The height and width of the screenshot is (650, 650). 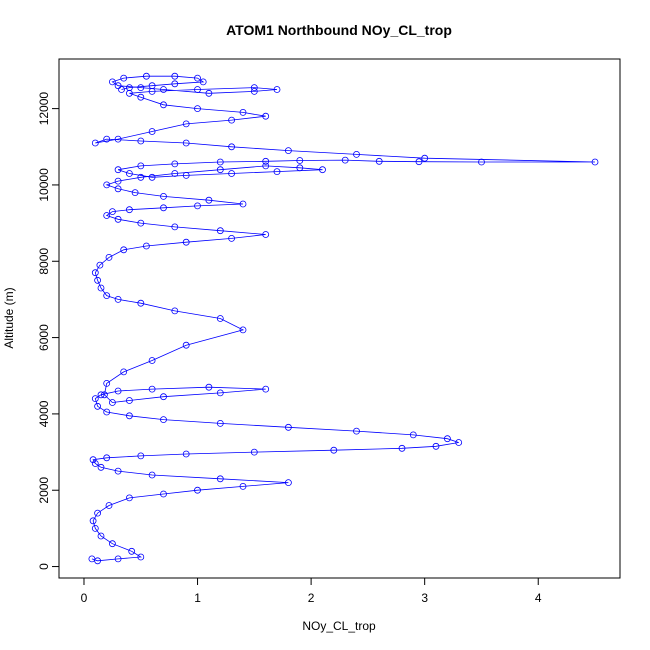 I want to click on x-tick-label: 3, so click(x=424, y=598).